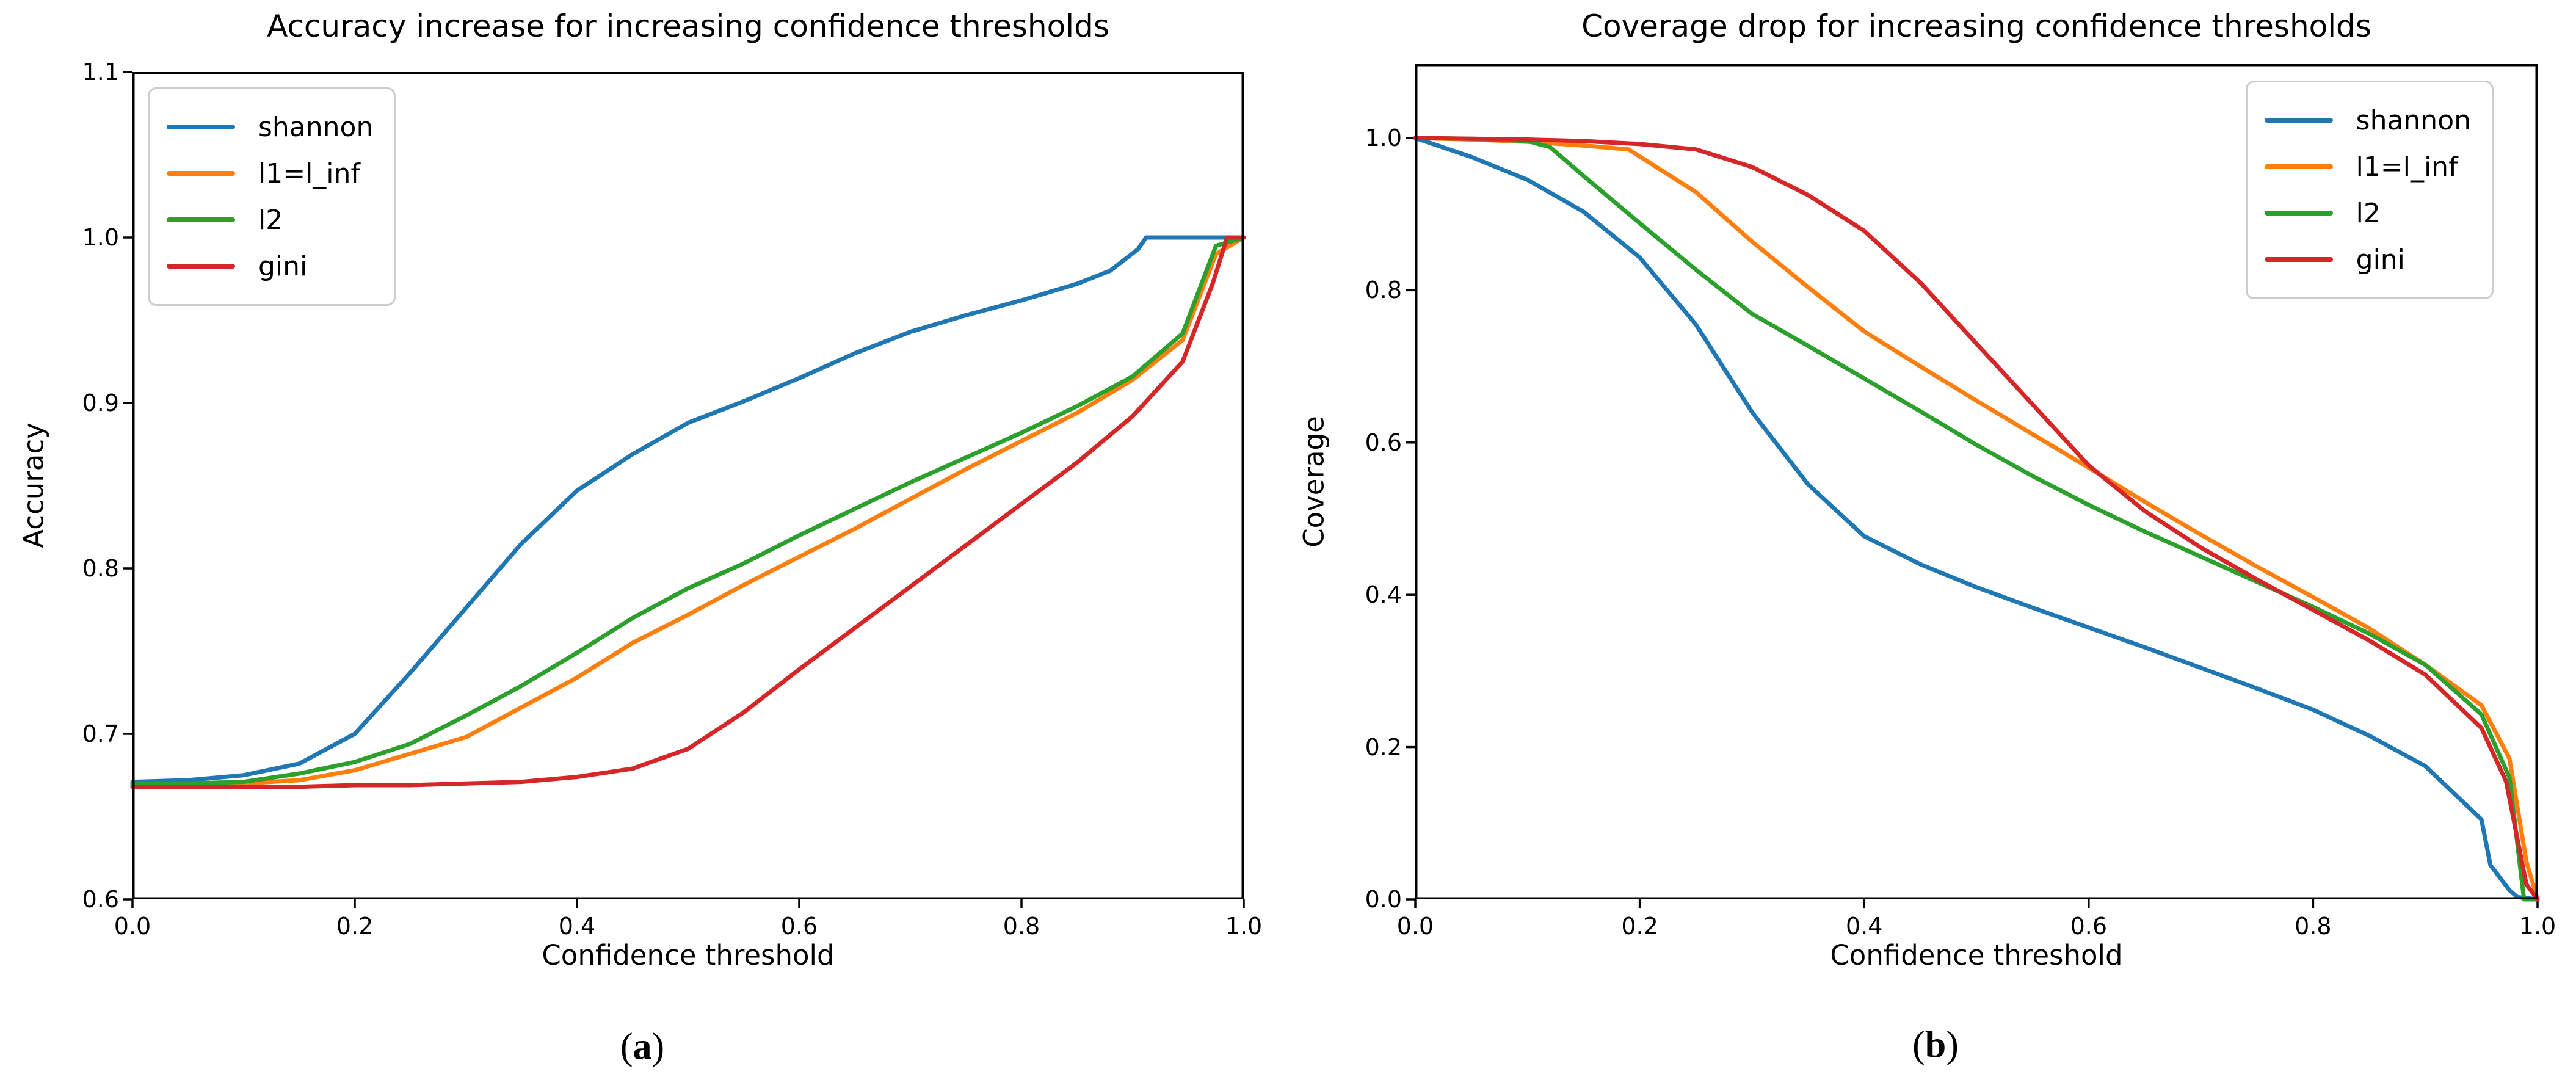 Image resolution: width=2576 pixels, height=1088 pixels. Describe the element at coordinates (100, 403) in the screenshot. I see `y-tick-label: 0.9` at that location.